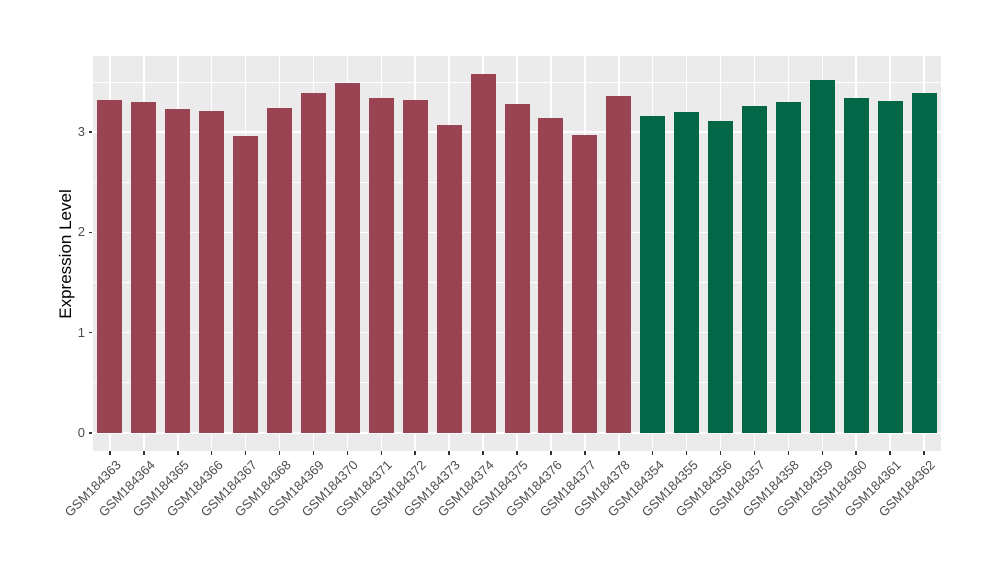 This screenshot has height=580, width=1000. Describe the element at coordinates (754, 269) in the screenshot. I see `bar-GSM184357` at that location.